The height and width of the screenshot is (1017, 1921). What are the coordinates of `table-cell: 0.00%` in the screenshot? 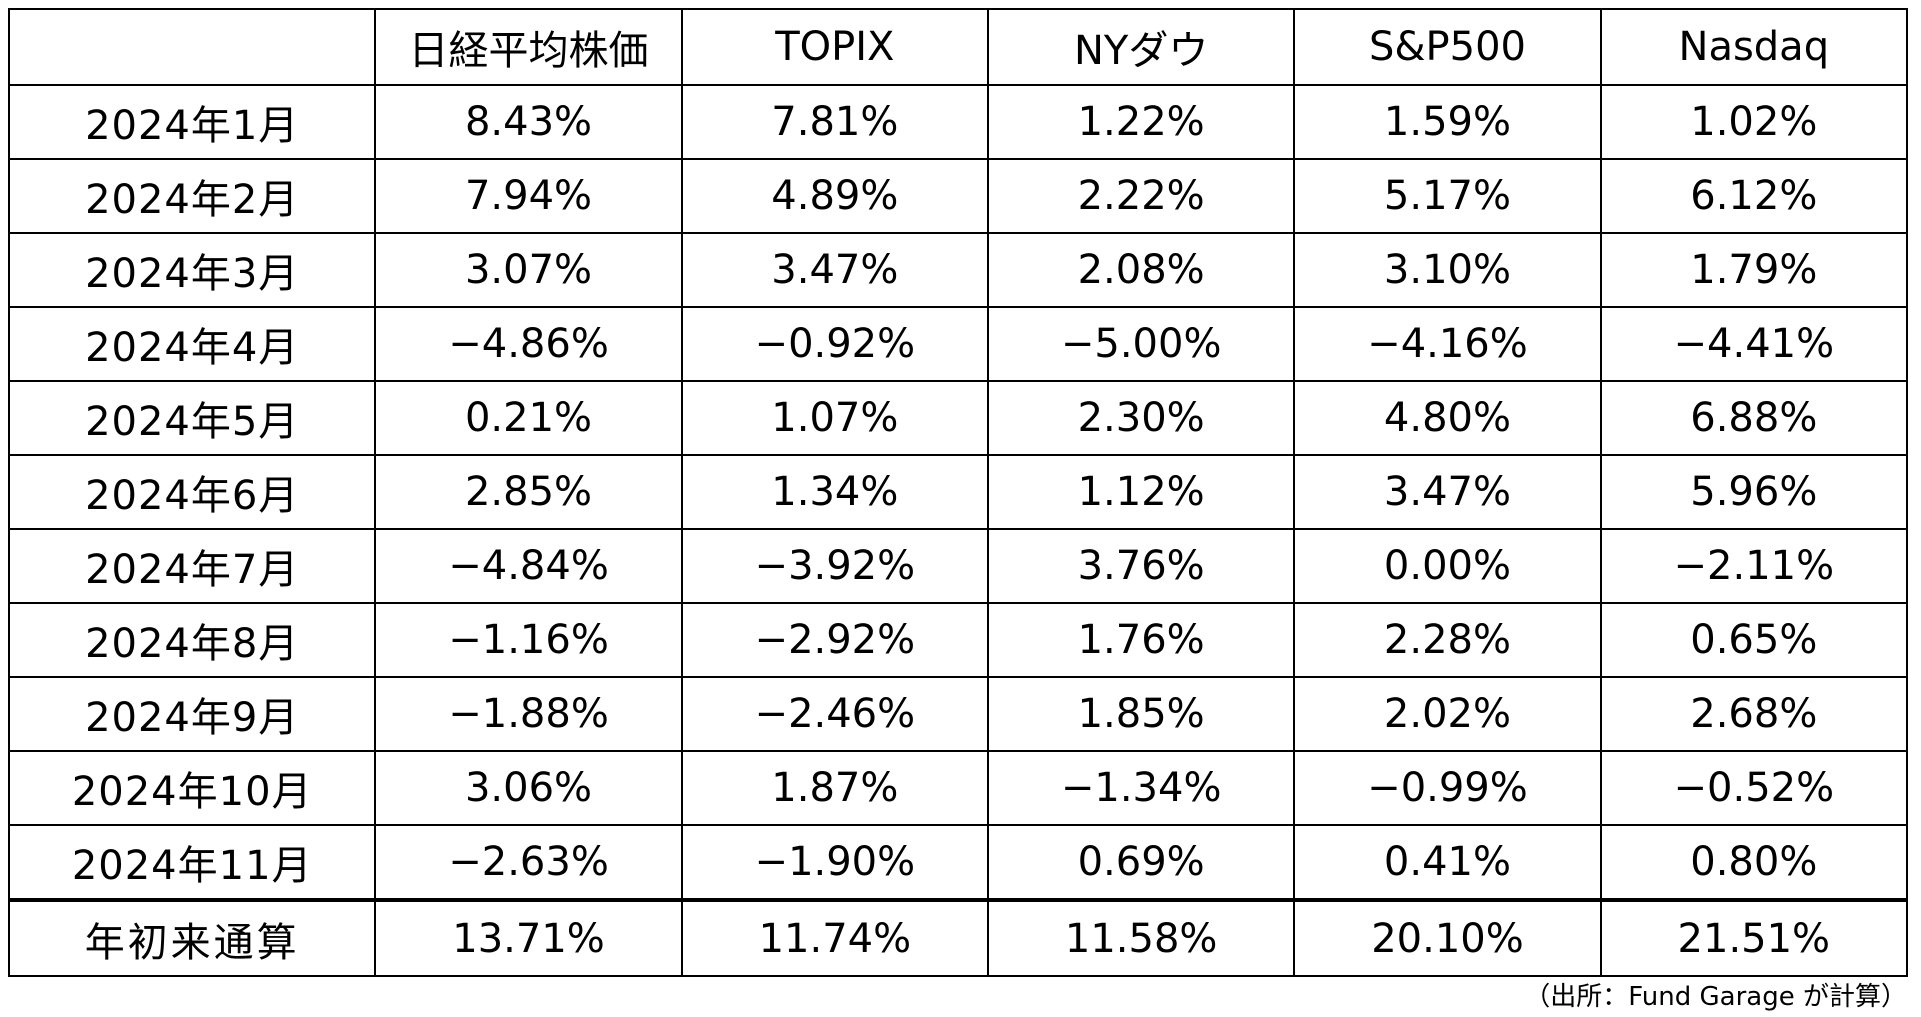 It's located at (1447, 566).